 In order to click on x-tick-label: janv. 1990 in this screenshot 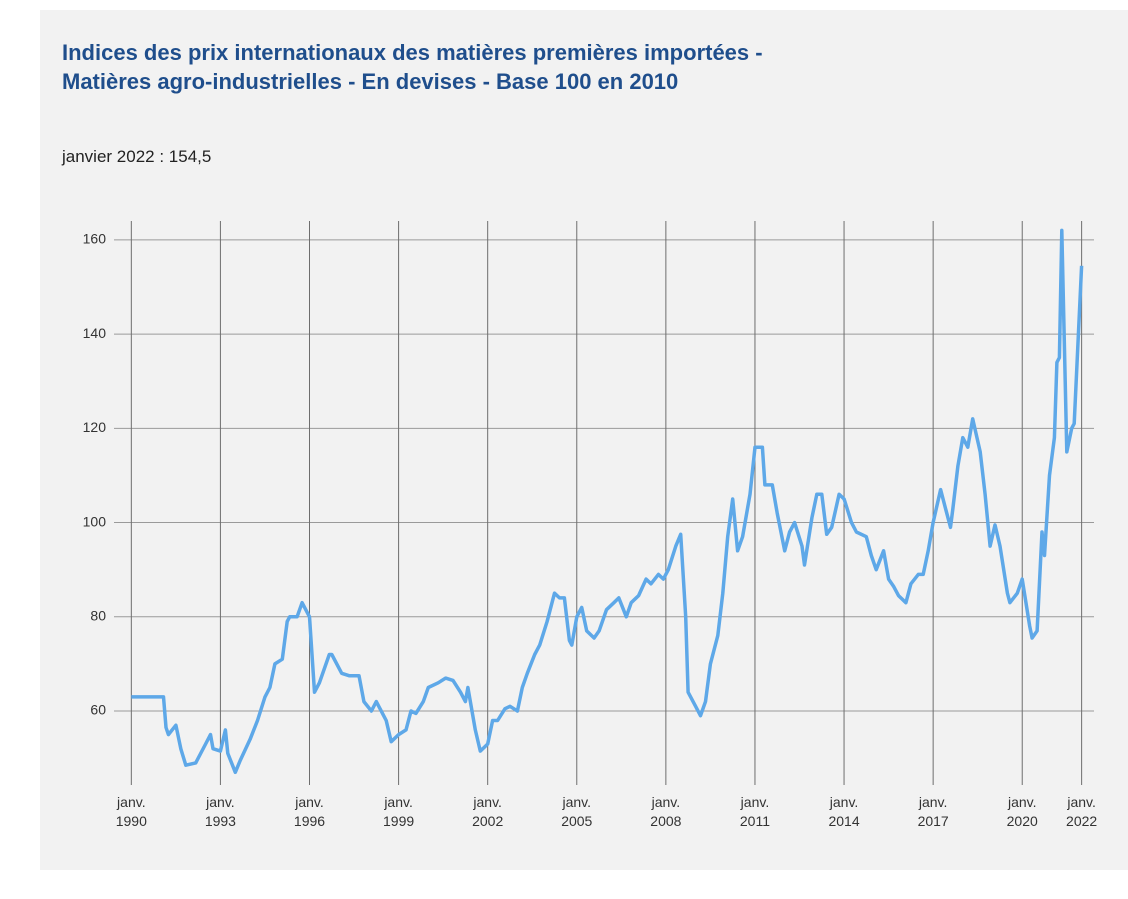, I will do `click(131, 811)`.